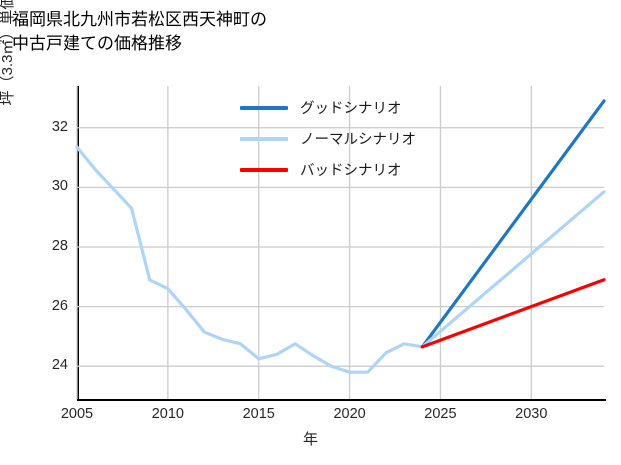  I want to click on x-axis-label: 年, so click(310, 439).